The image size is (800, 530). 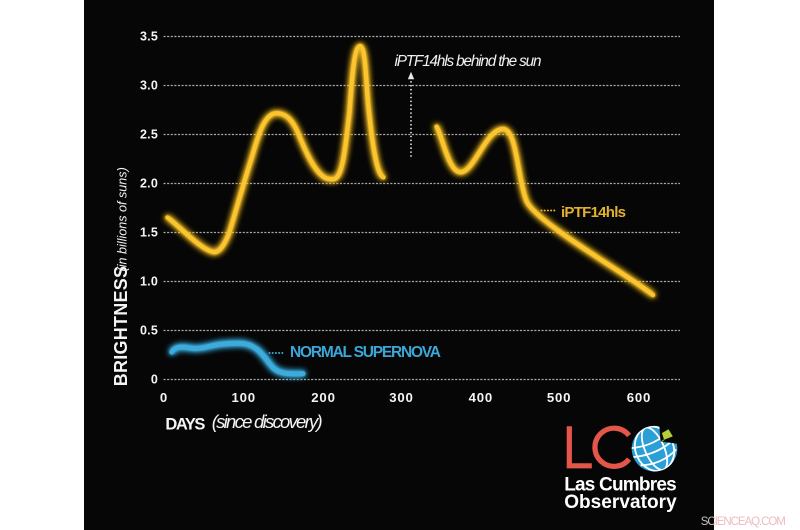 I want to click on svg-text: (in billions of suns), so click(x=123, y=219).